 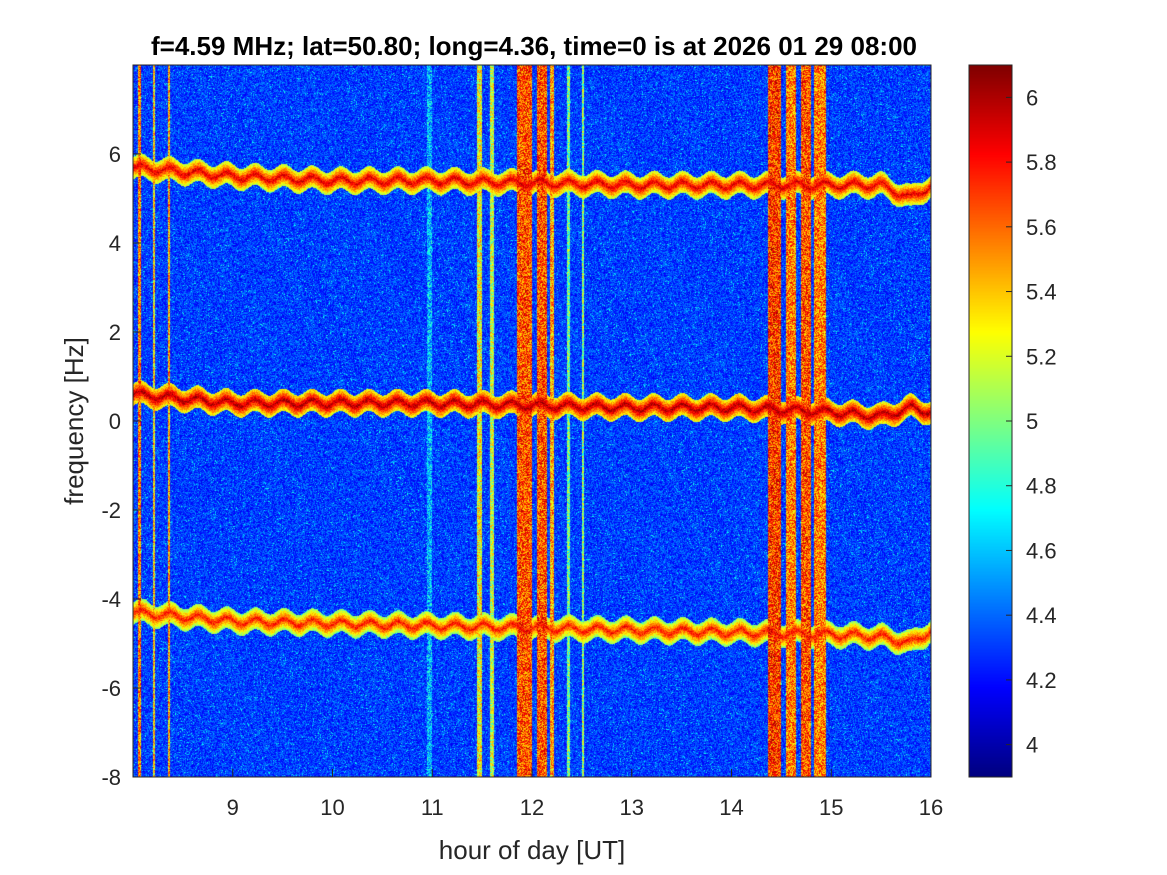 I want to click on y-axis-label: frequency [Hz], so click(x=74, y=421).